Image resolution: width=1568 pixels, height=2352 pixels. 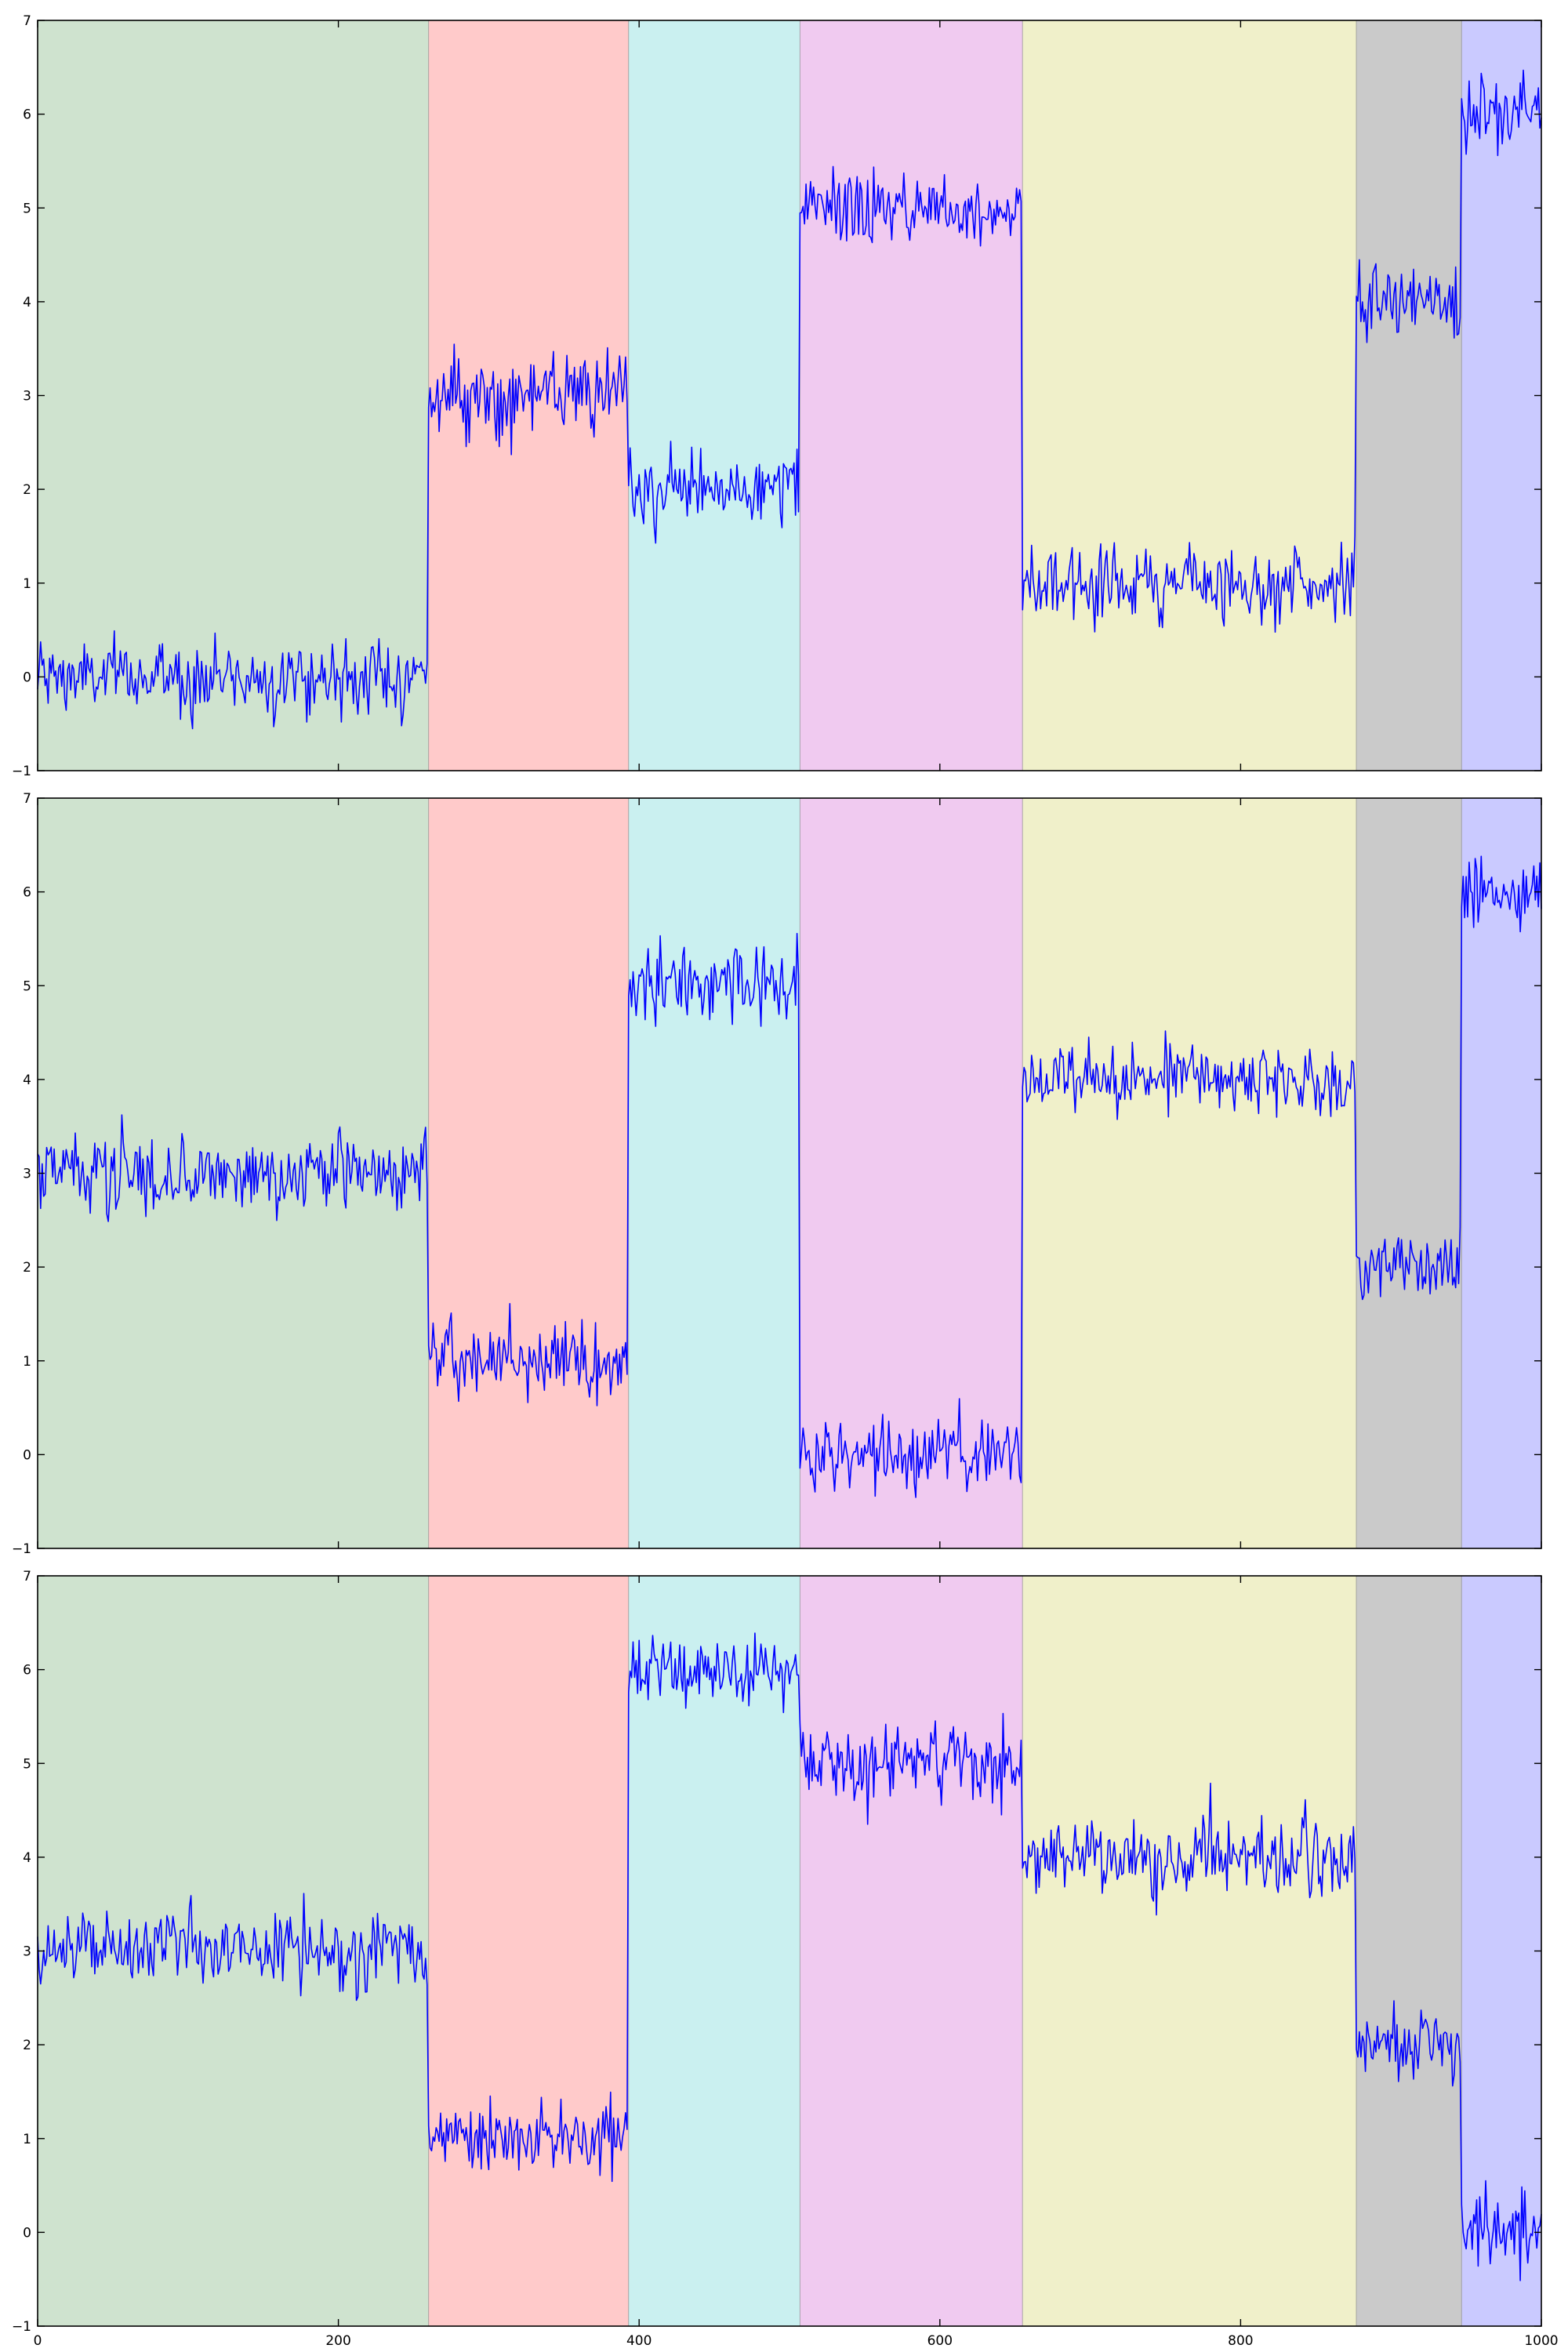 What do you see at coordinates (1541, 2341) in the screenshot?
I see `x-tick-label: 1000` at bounding box center [1541, 2341].